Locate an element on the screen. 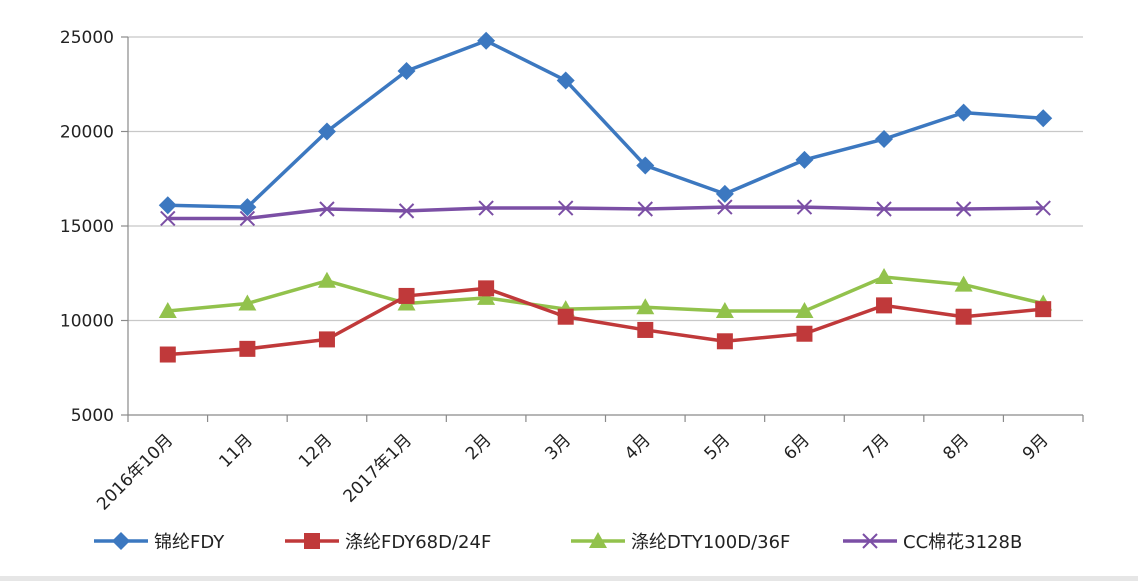 The image size is (1138, 581). y-tick-label: 10000 is located at coordinates (87, 322).